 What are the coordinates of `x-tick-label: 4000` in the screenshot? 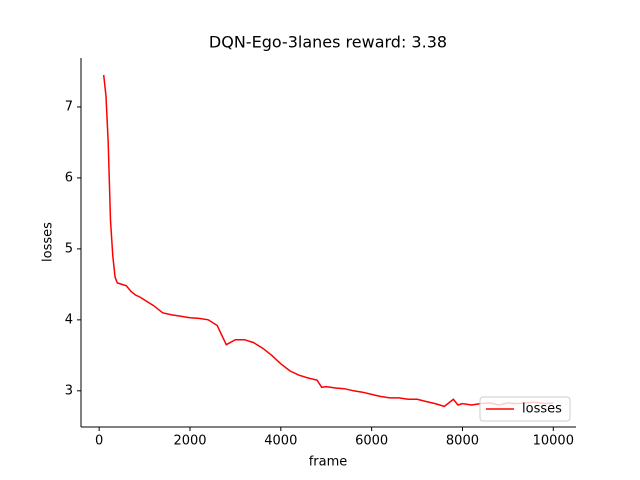 It's located at (280, 441).